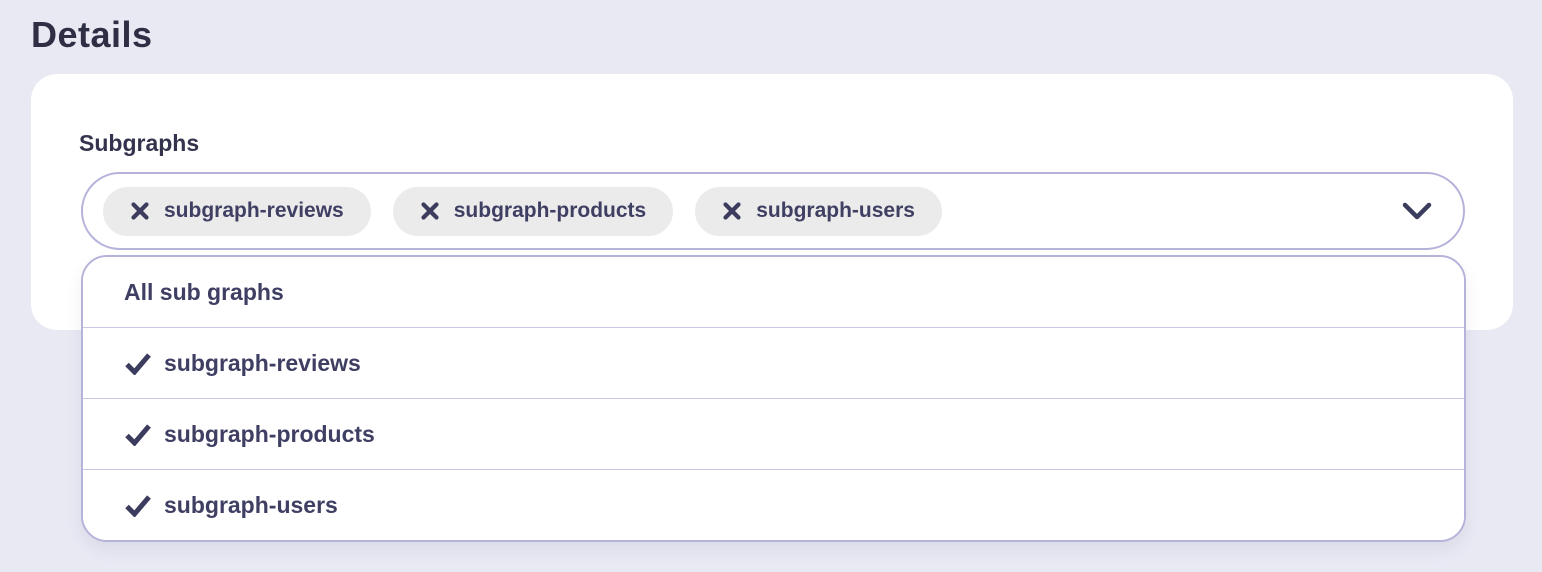  Describe the element at coordinates (92, 34) in the screenshot. I see `page-title: Details` at that location.